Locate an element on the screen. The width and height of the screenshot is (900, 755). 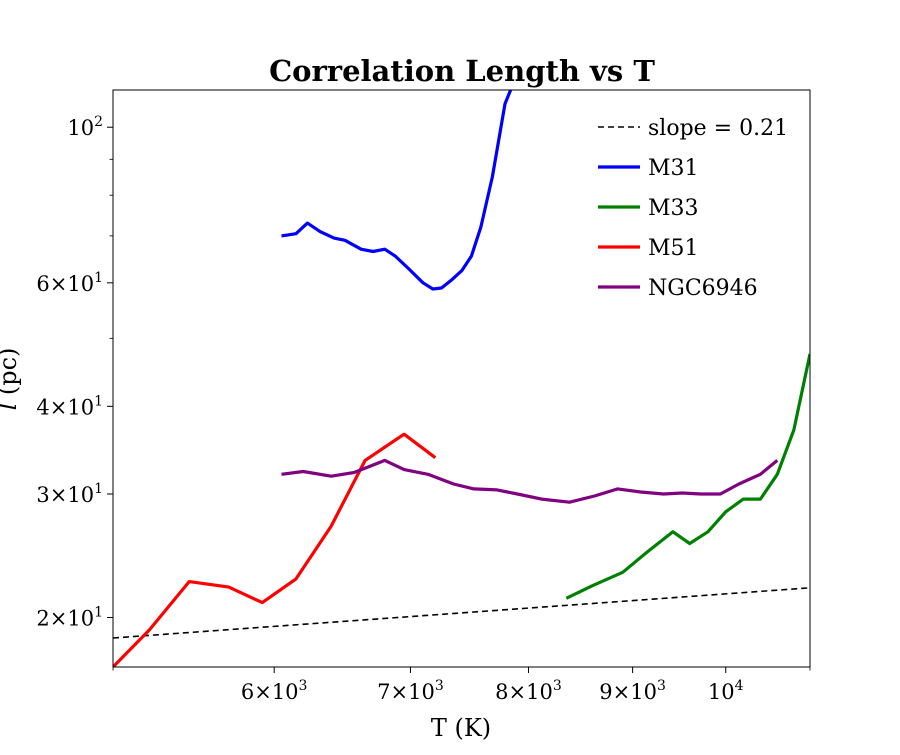
series-line-m33 is located at coordinates (687, 476).